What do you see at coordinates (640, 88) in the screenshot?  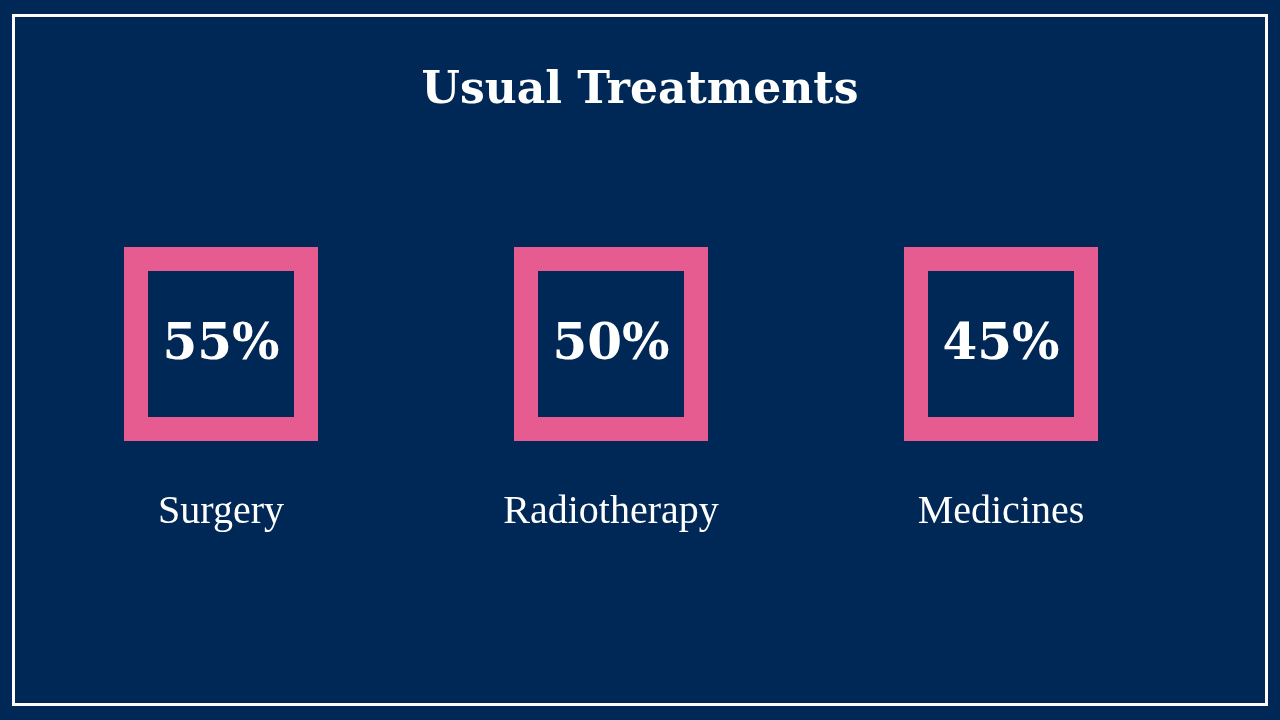 I see `text: Usual Treatments` at bounding box center [640, 88].